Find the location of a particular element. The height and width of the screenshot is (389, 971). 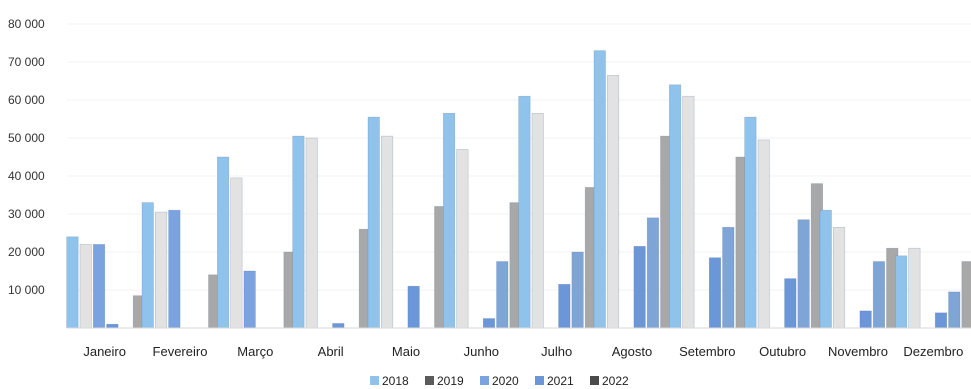

y-tick-label: 50 000 is located at coordinates (26, 138).